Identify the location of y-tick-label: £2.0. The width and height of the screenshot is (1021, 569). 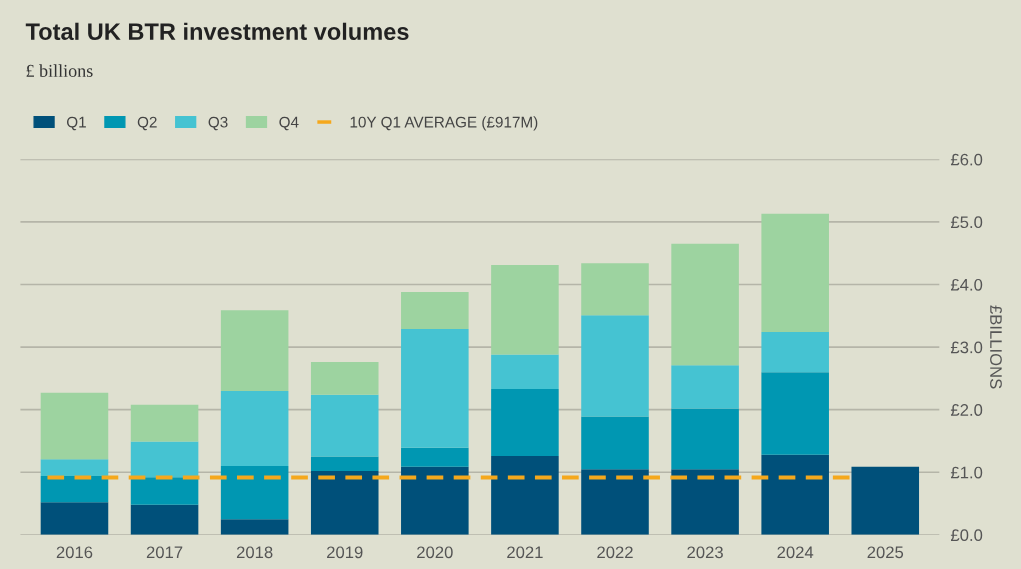
(966, 410).